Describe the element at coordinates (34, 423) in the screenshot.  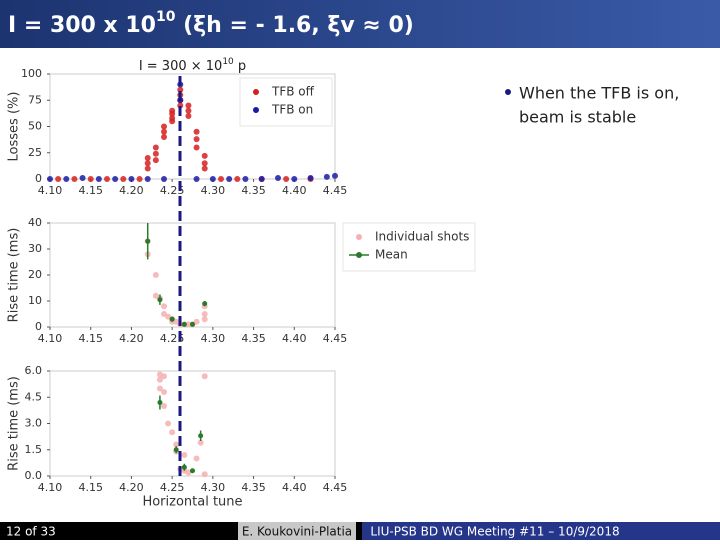
I see `y-tick-label: 3.0` at that location.